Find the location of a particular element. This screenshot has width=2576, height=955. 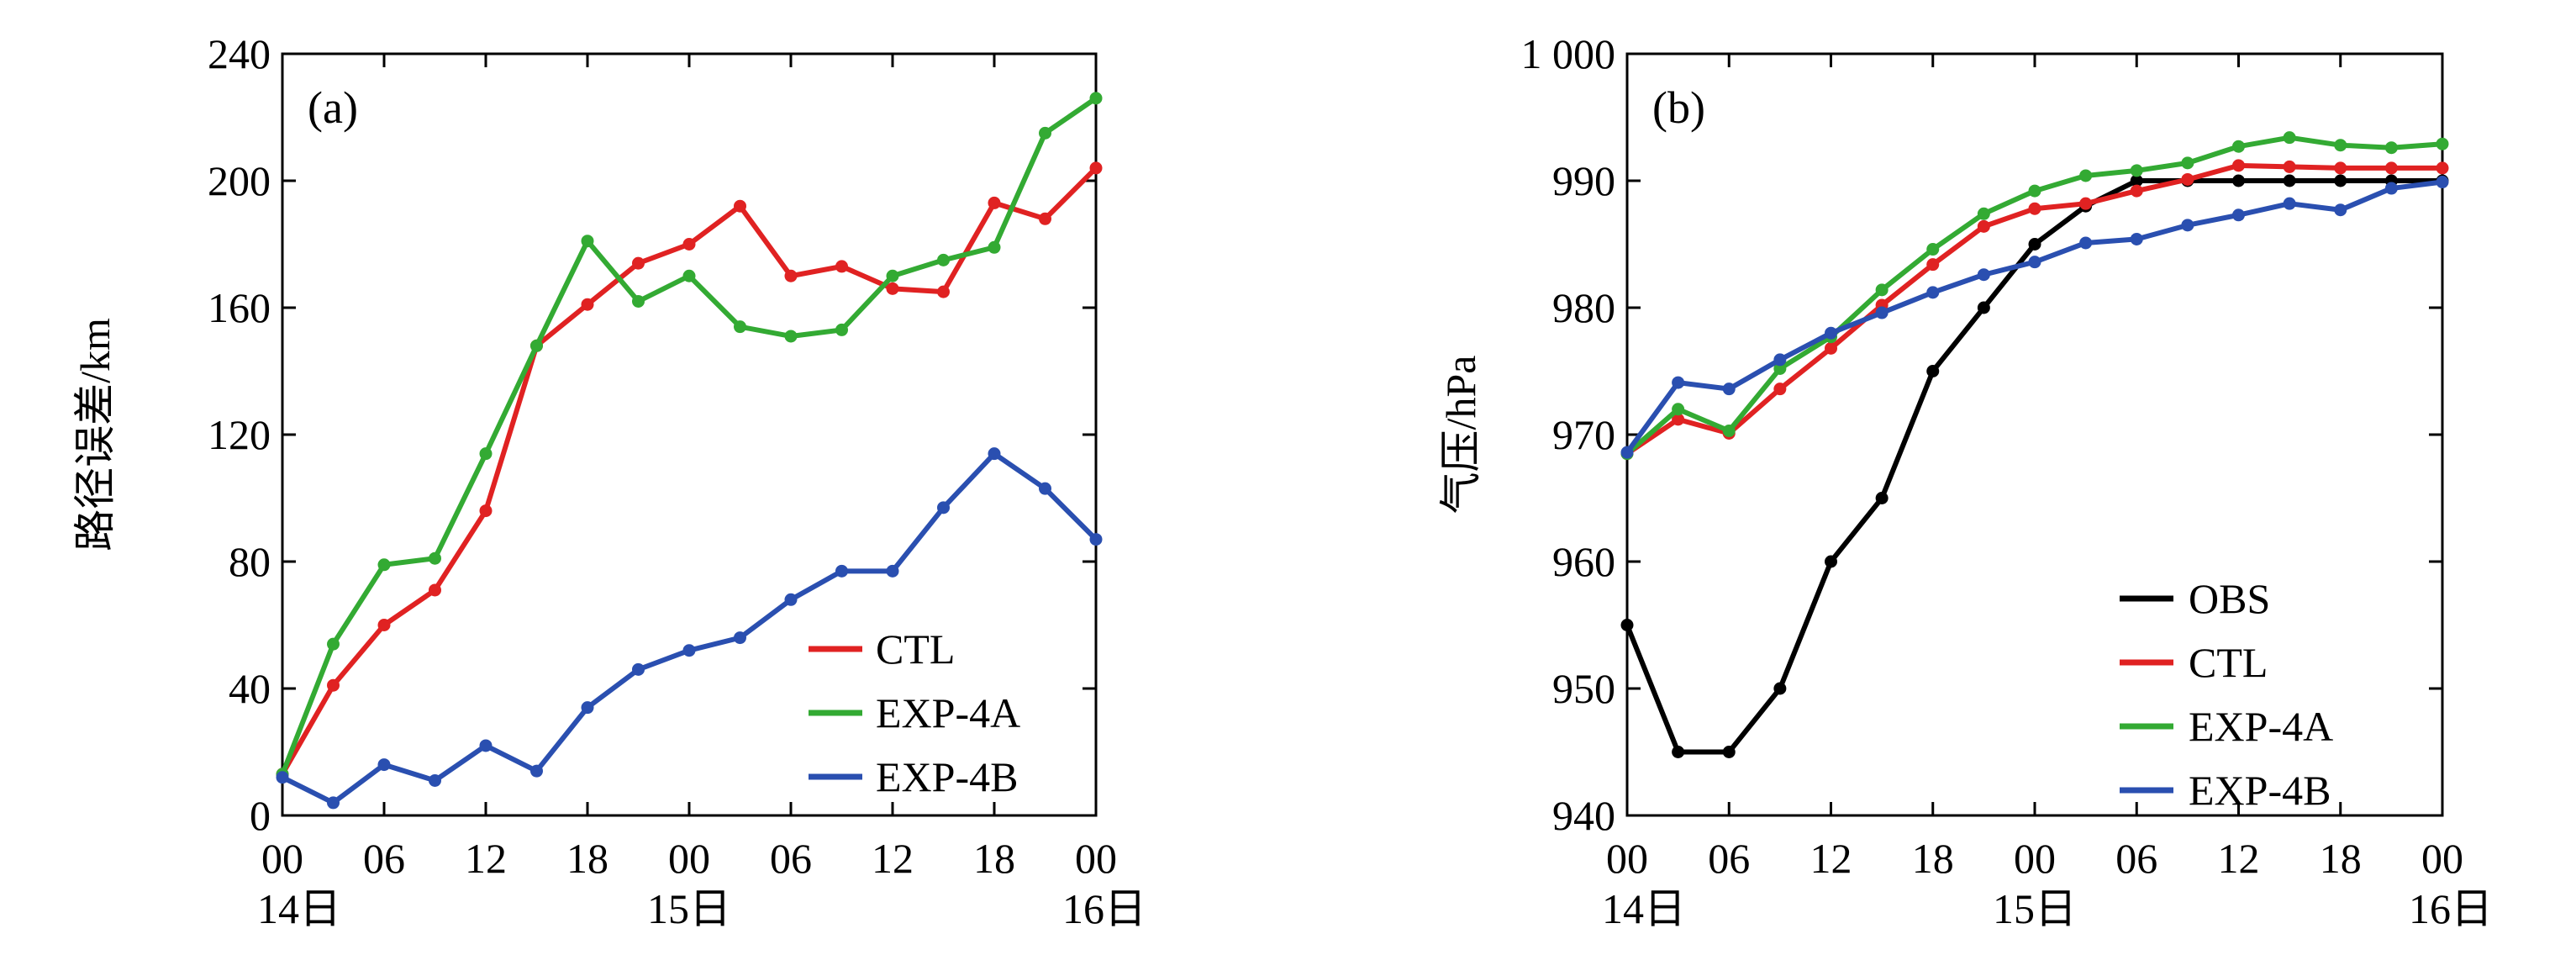

y-tick-label: 980 is located at coordinates (1583, 307).